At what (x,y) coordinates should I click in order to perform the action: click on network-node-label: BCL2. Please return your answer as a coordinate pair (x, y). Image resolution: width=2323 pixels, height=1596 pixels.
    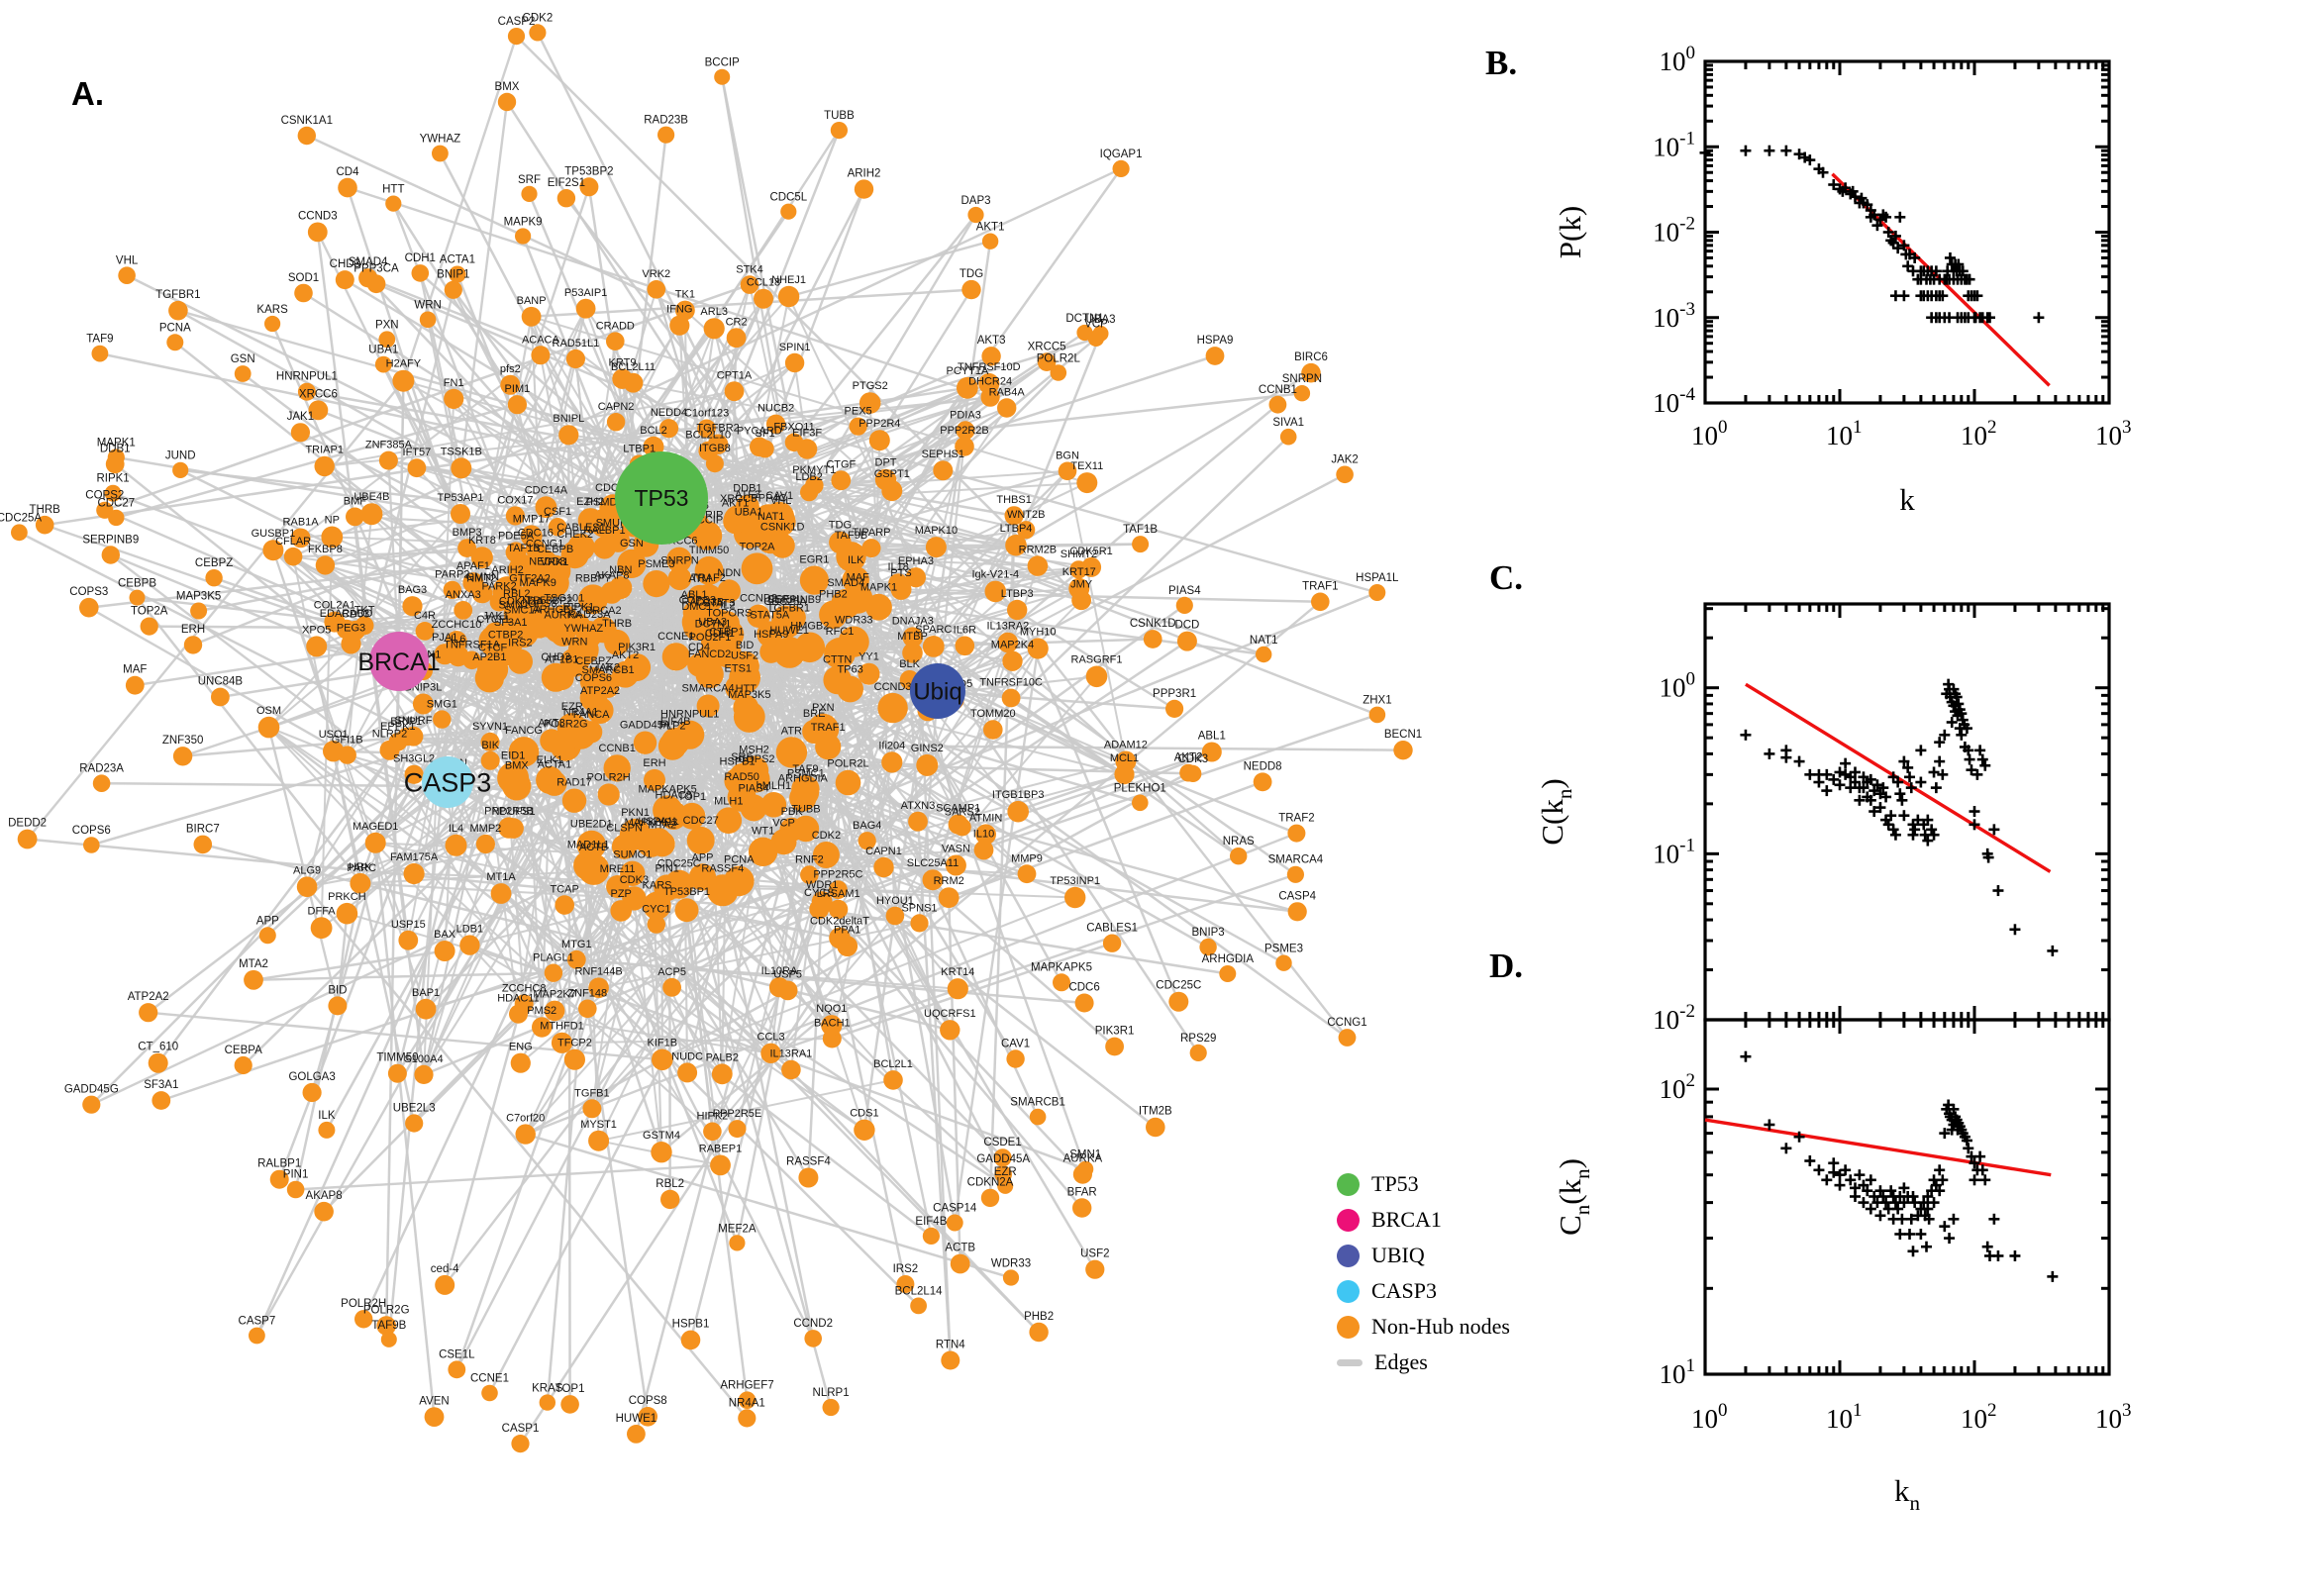
    Looking at the image, I should click on (653, 431).